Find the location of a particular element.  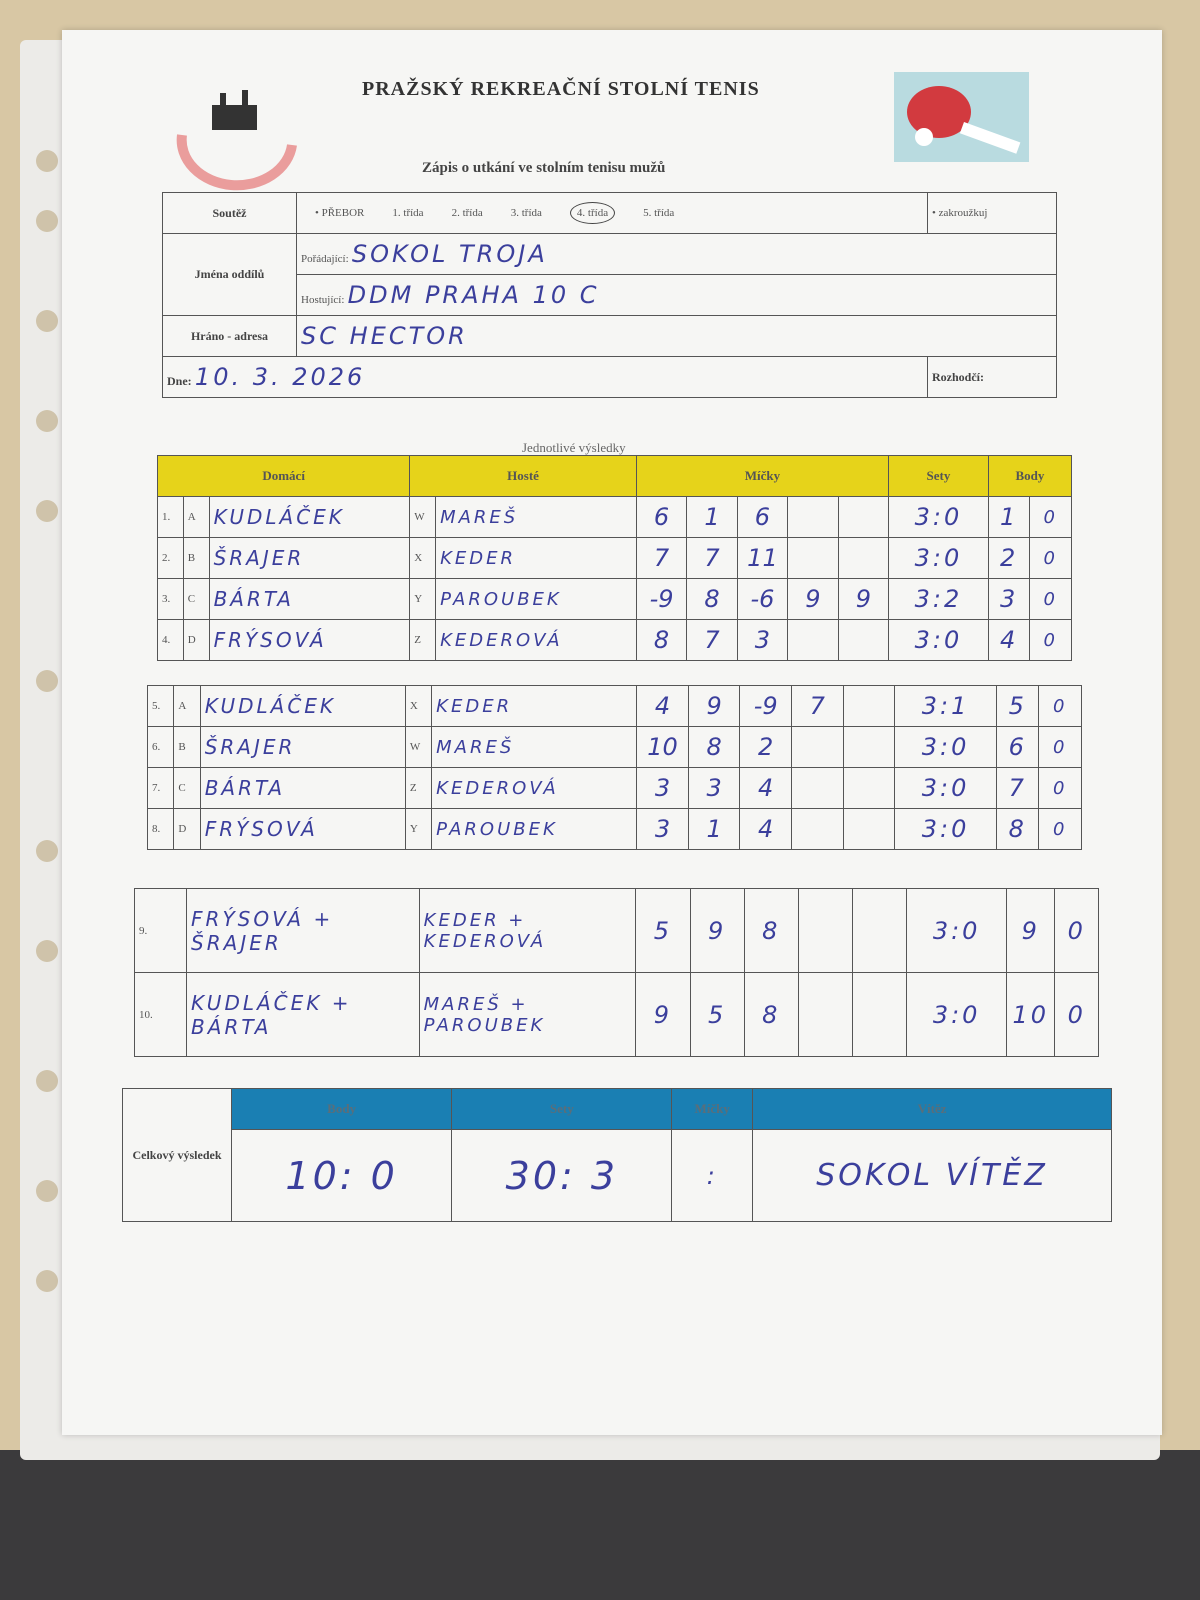

winner: SOKOL VÍTĚZ is located at coordinates (932, 1175).